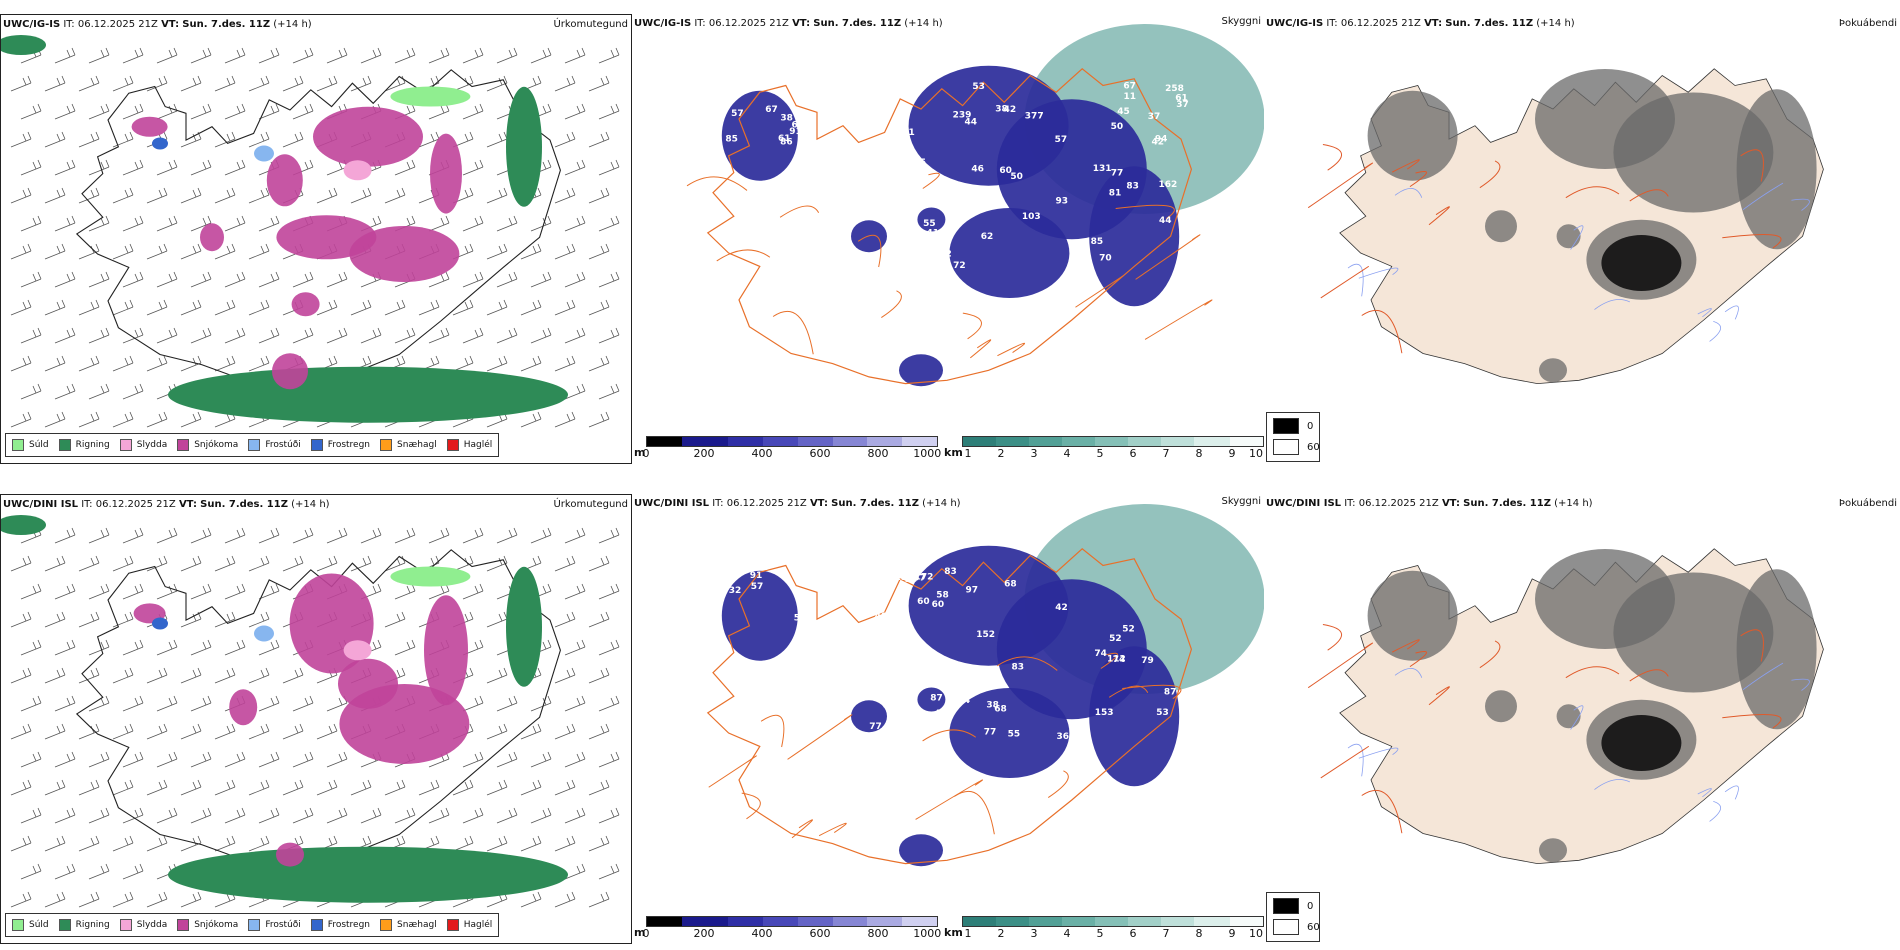 Image resolution: width=1900 pixels, height=950 pixels. What do you see at coordinates (1128, 630) in the screenshot?
I see `cloud-base-label: 52` at bounding box center [1128, 630].